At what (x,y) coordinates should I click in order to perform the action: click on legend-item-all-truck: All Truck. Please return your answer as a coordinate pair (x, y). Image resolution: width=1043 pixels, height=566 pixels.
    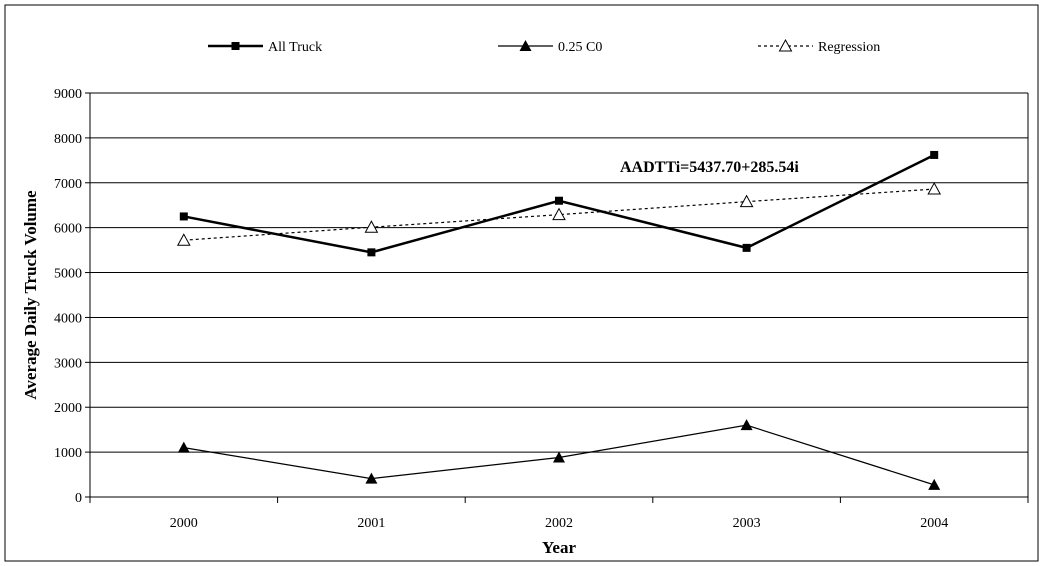
    Looking at the image, I should click on (265, 47).